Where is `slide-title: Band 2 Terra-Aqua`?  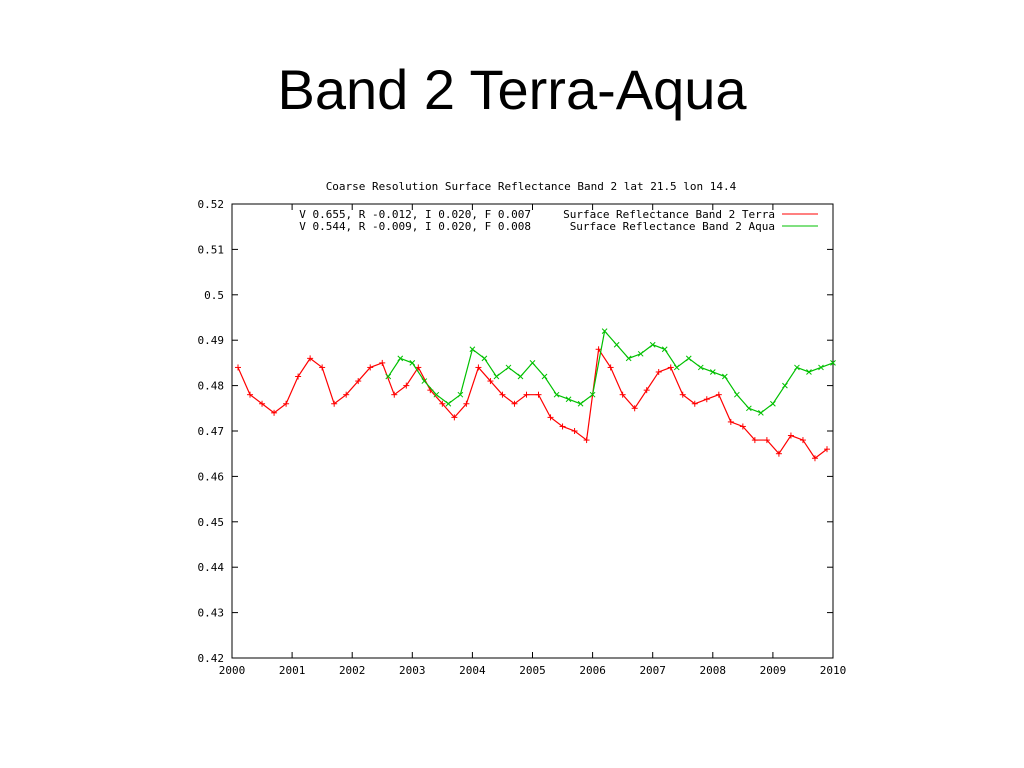
slide-title: Band 2 Terra-Aqua is located at coordinates (512, 89).